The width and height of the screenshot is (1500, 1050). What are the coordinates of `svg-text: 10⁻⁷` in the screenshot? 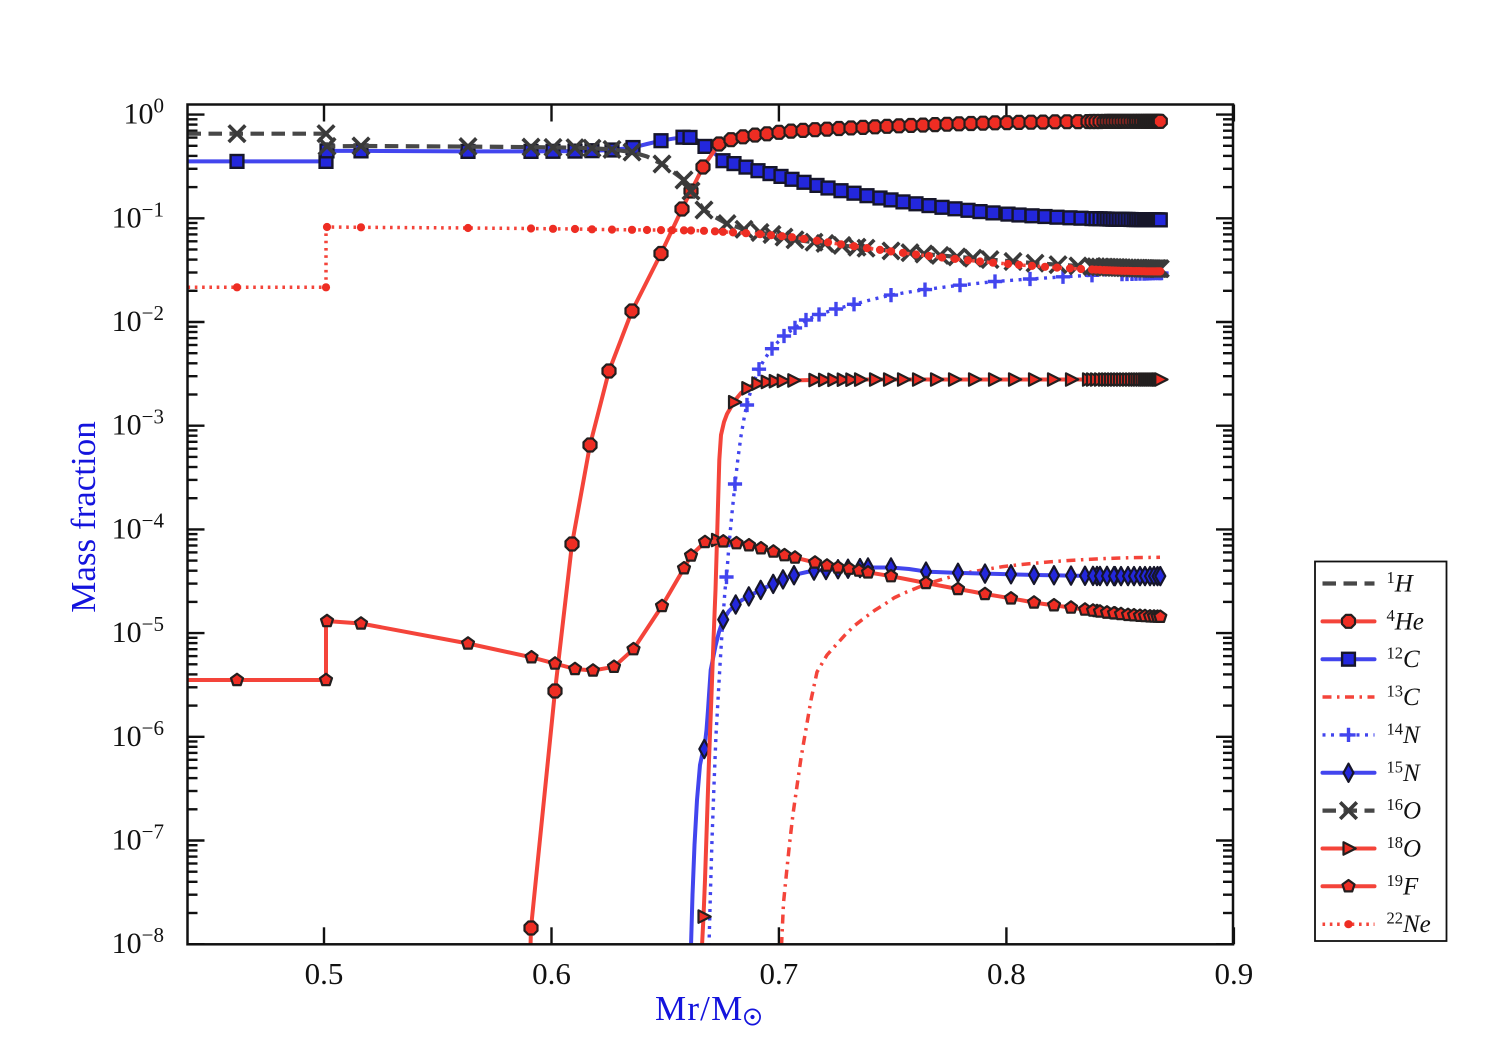 It's located at (138, 838).